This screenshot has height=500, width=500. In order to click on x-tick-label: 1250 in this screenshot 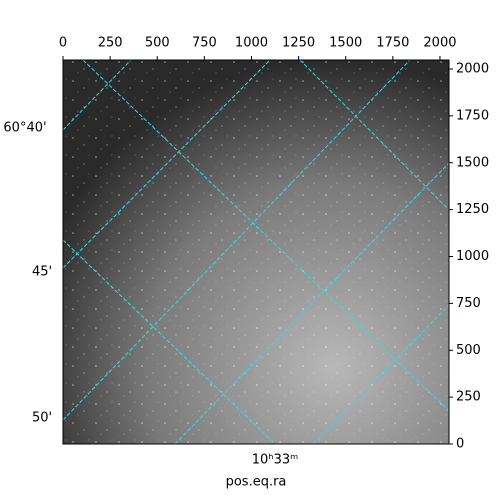, I will do `click(298, 43)`.